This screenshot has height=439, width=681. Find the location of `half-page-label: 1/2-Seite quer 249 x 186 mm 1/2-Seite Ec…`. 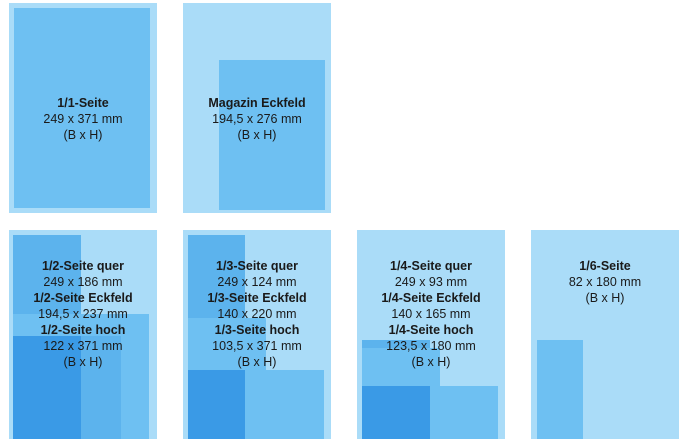

half-page-label: 1/2-Seite quer 249 x 186 mm 1/2-Seite Ec… is located at coordinates (83, 314).